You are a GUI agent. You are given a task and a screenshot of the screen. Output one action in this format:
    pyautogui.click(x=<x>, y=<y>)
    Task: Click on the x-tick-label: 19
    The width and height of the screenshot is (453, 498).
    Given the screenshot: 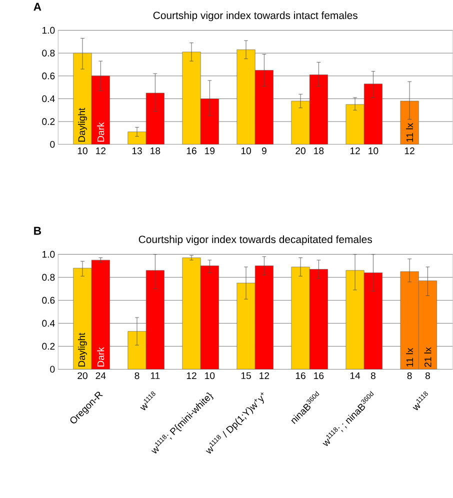 What is the action you would take?
    pyautogui.click(x=210, y=150)
    